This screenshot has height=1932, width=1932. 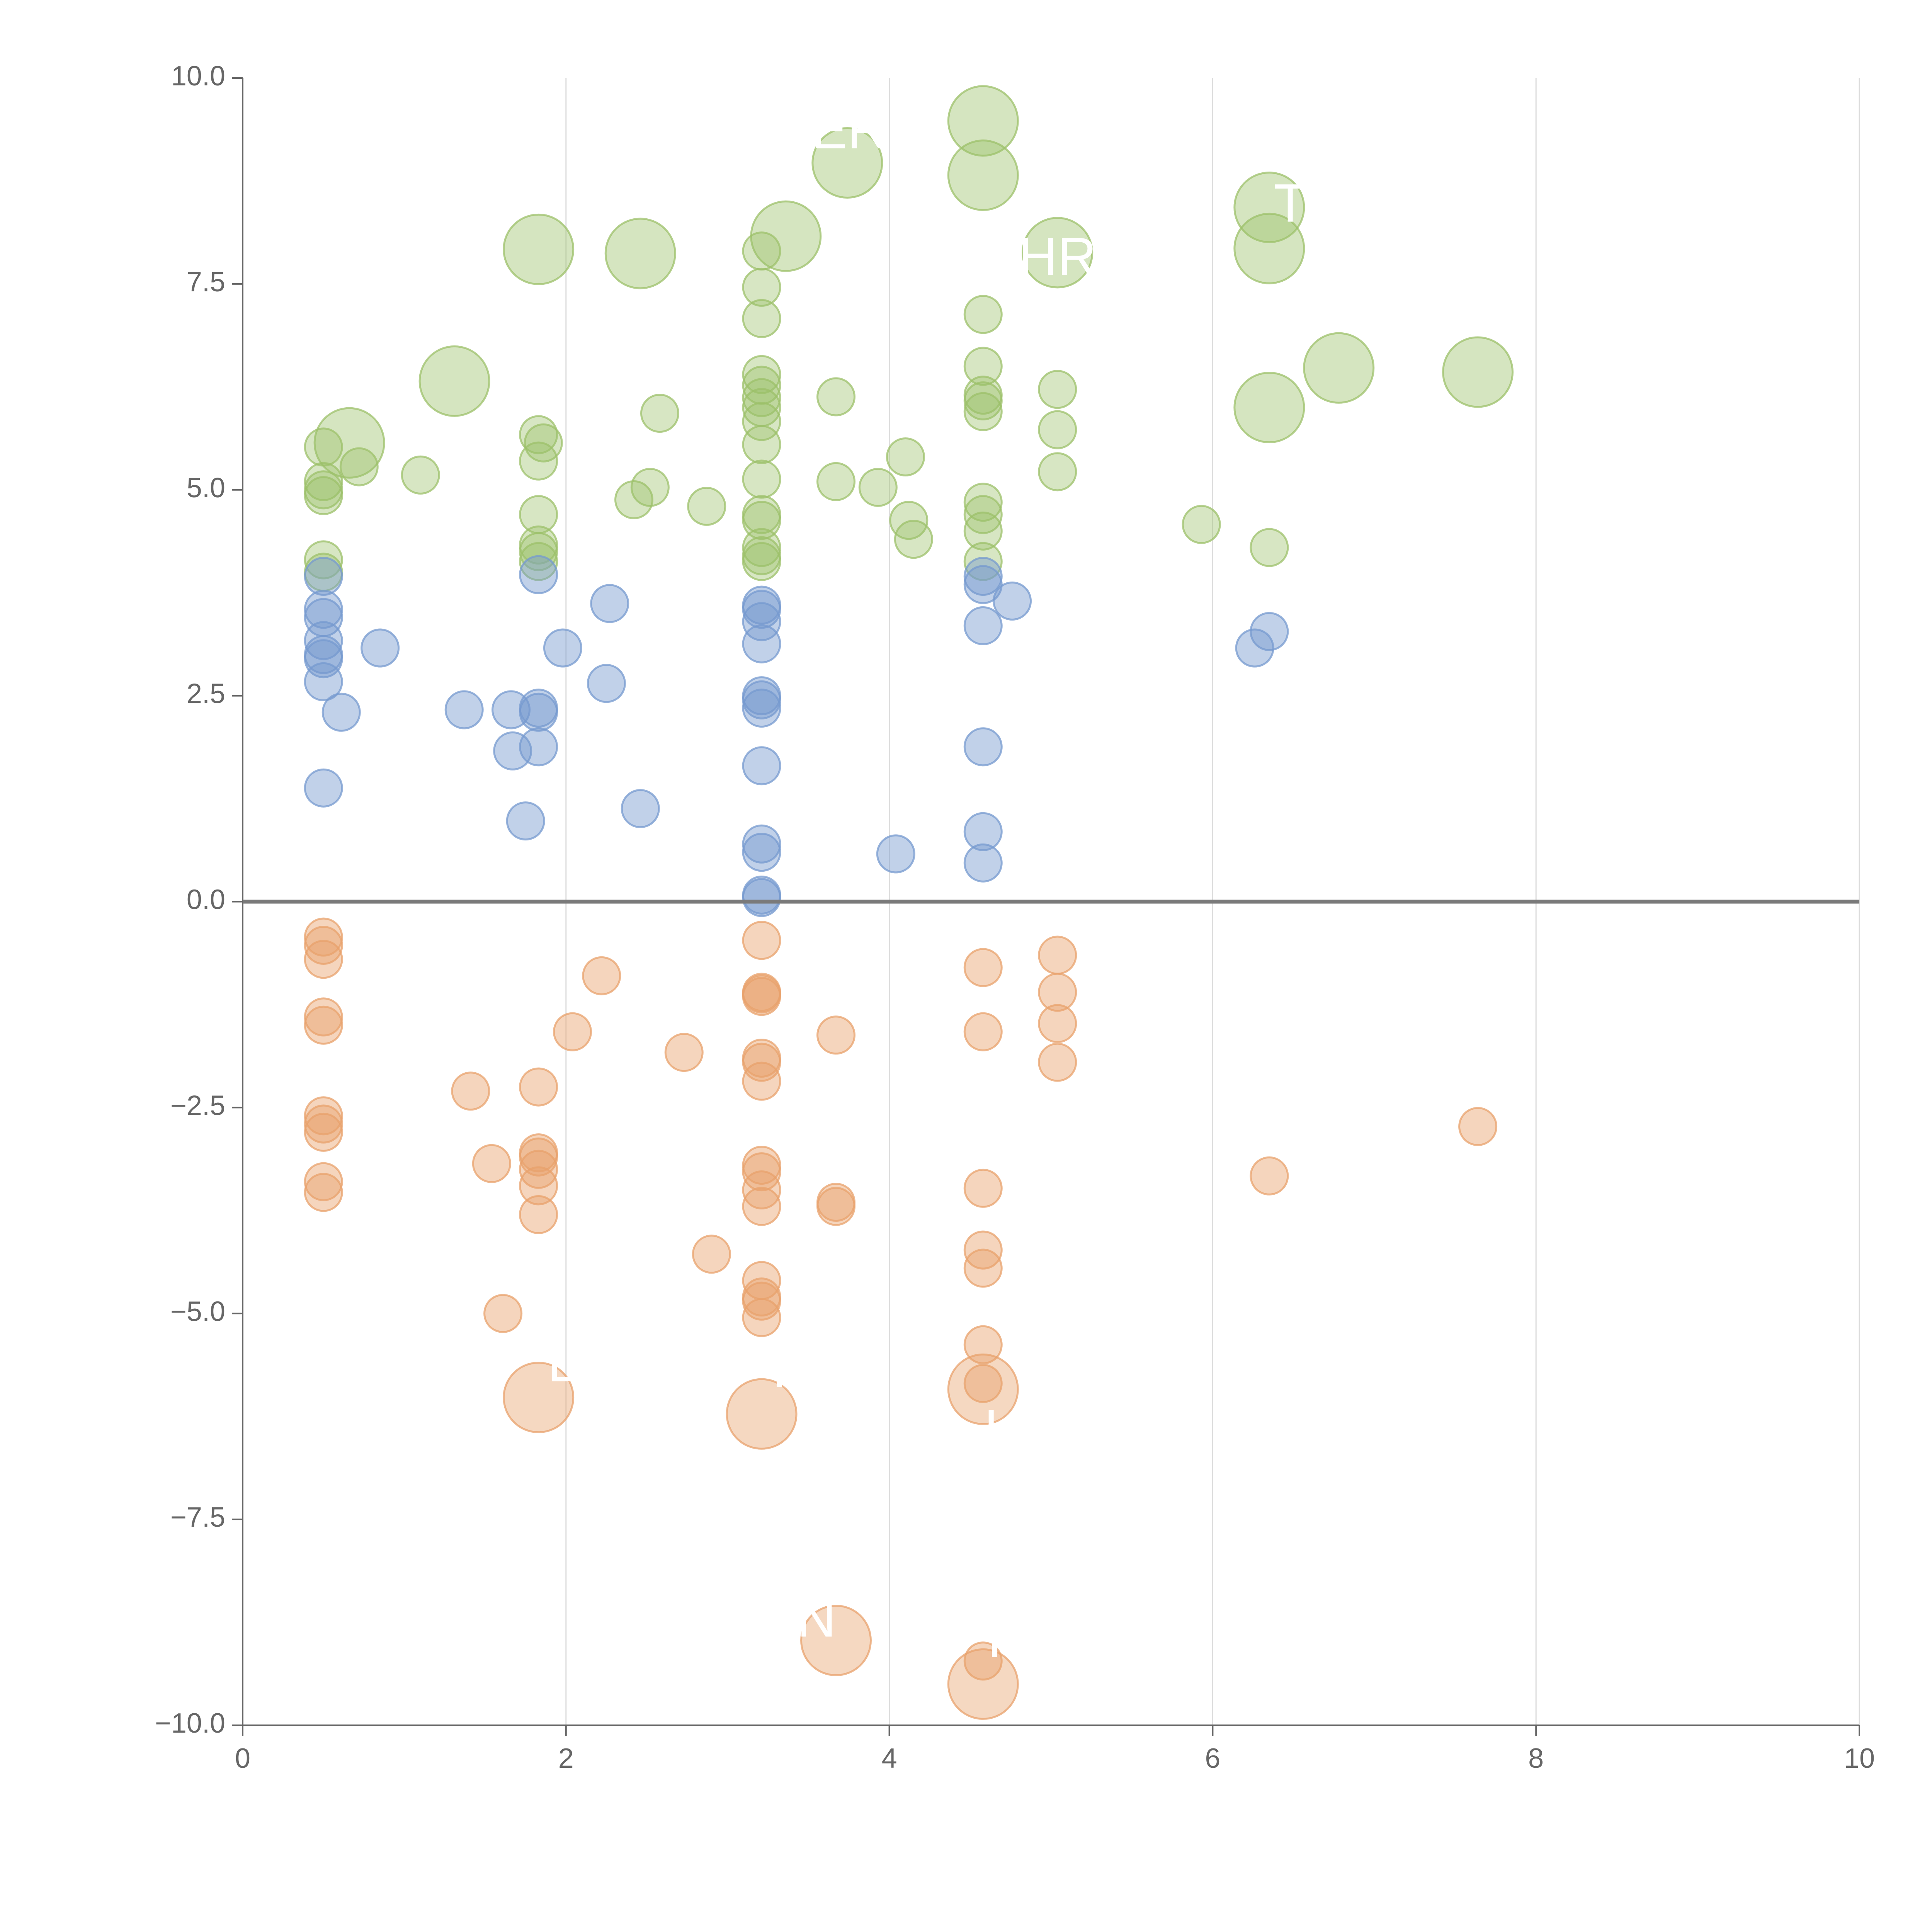 What do you see at coordinates (1291, 203) in the screenshot?
I see `bubble-annotation: T` at bounding box center [1291, 203].